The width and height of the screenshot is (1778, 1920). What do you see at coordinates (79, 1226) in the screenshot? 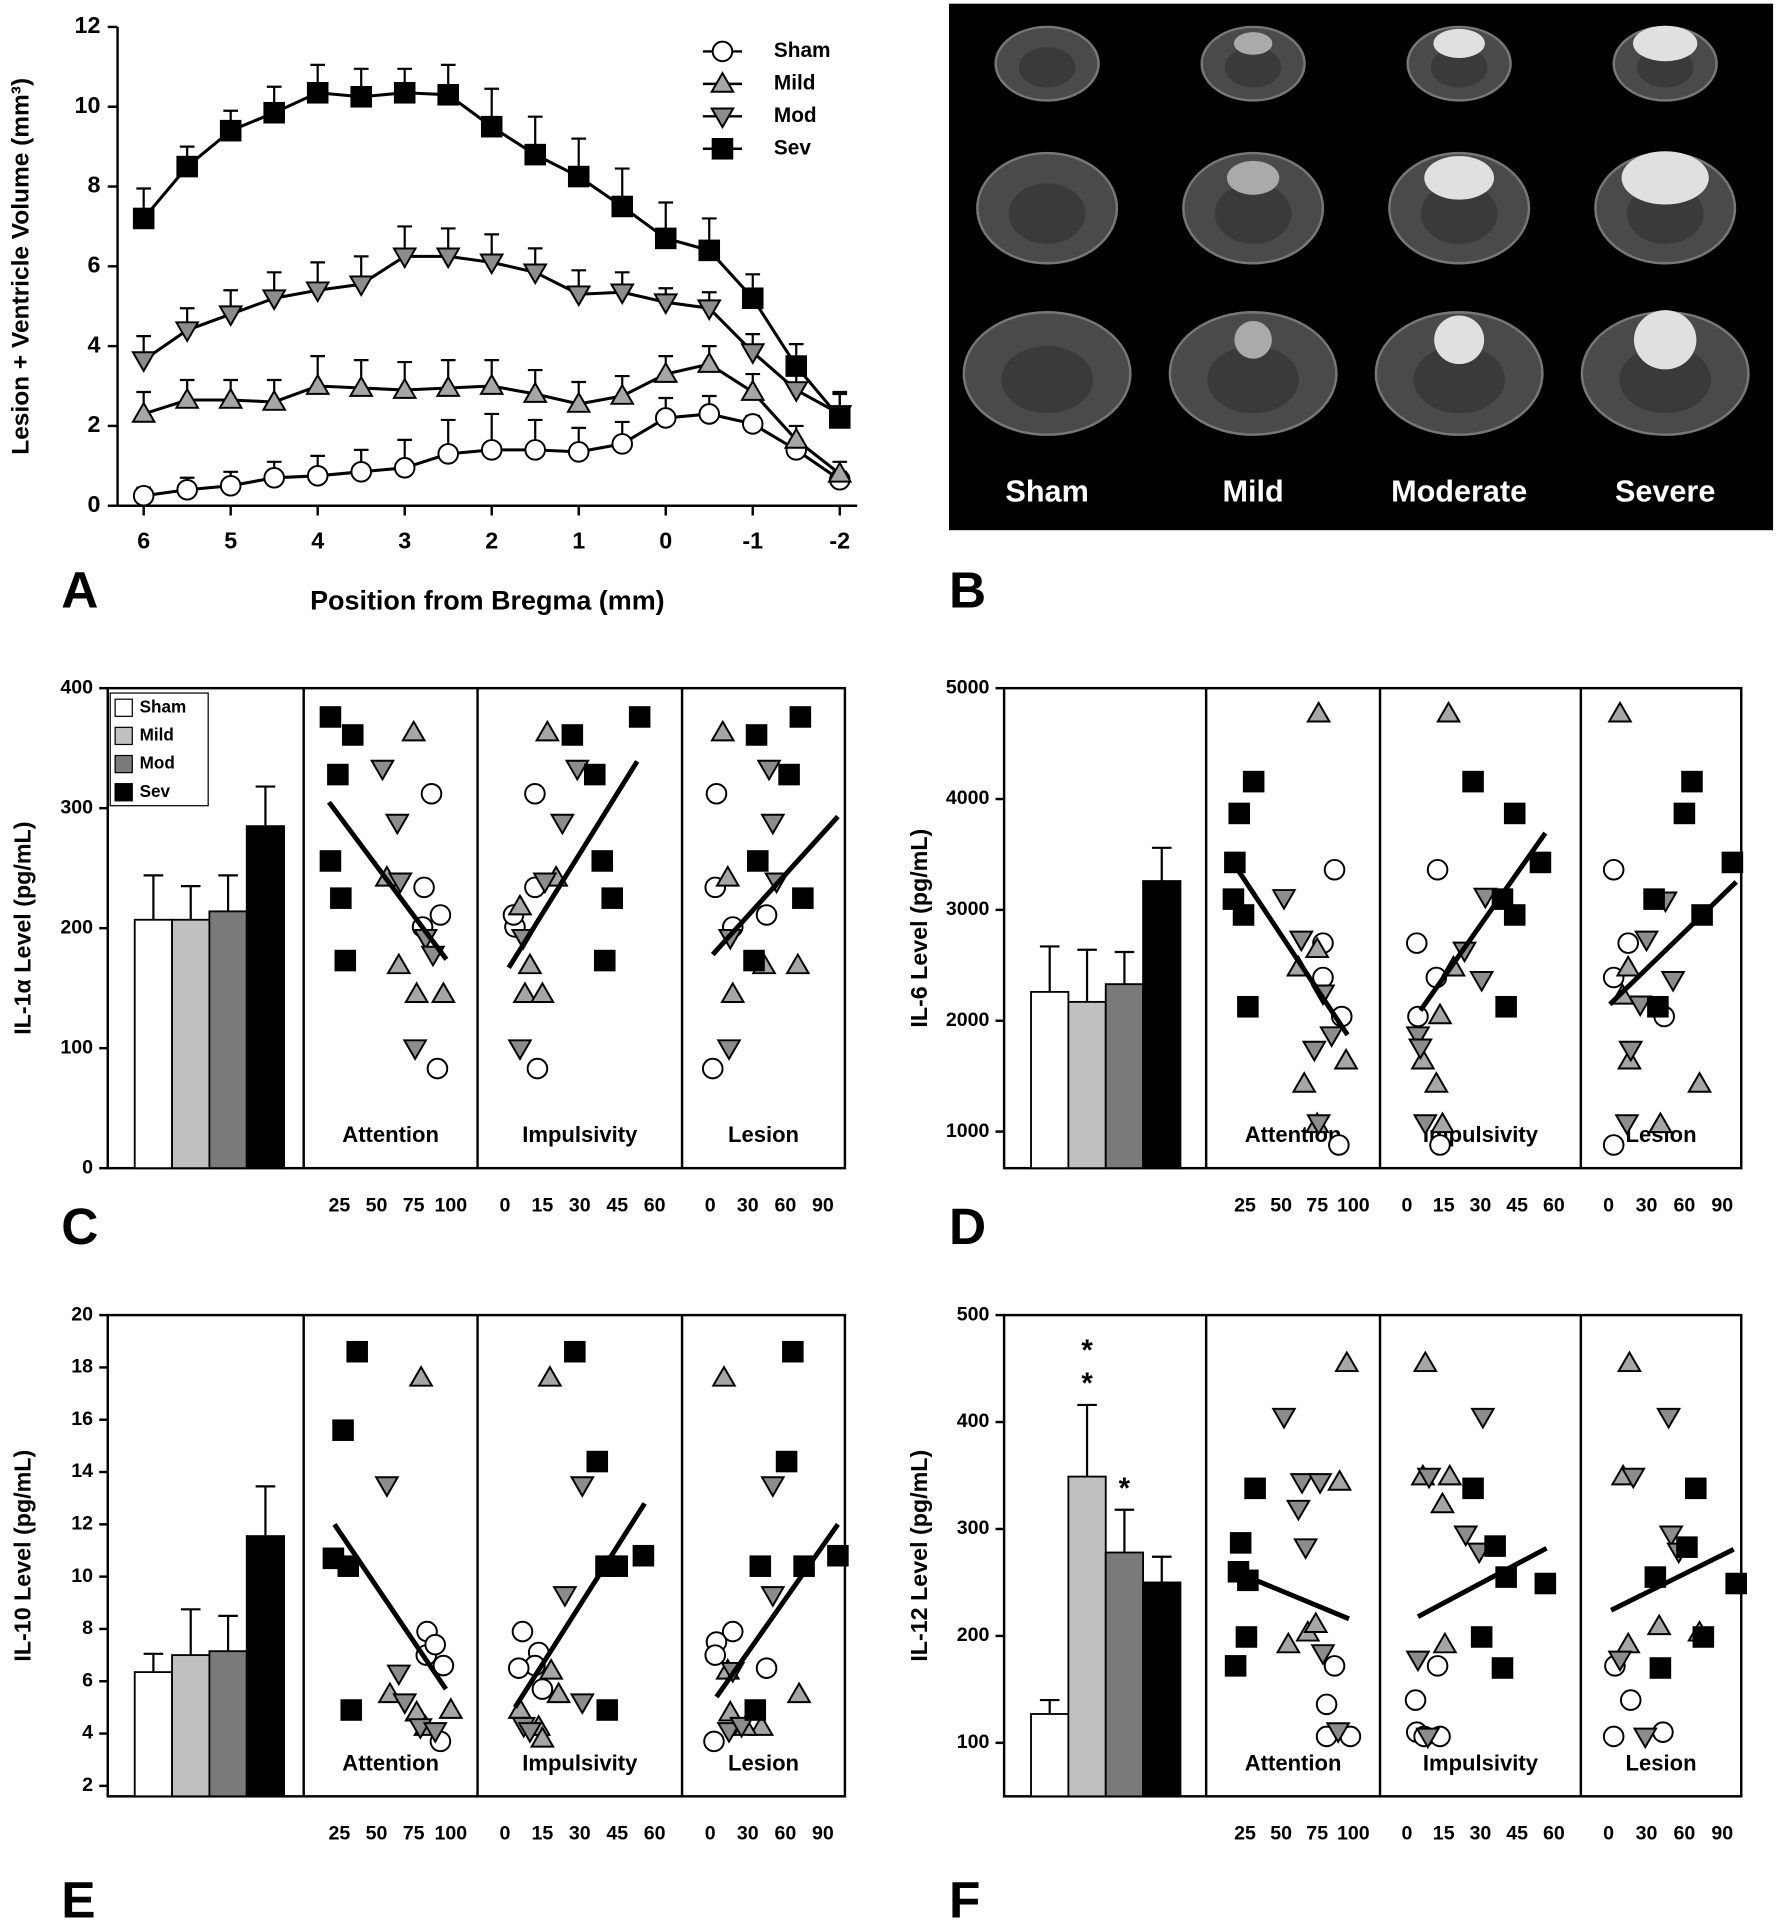
I see `panel-letter: C` at bounding box center [79, 1226].